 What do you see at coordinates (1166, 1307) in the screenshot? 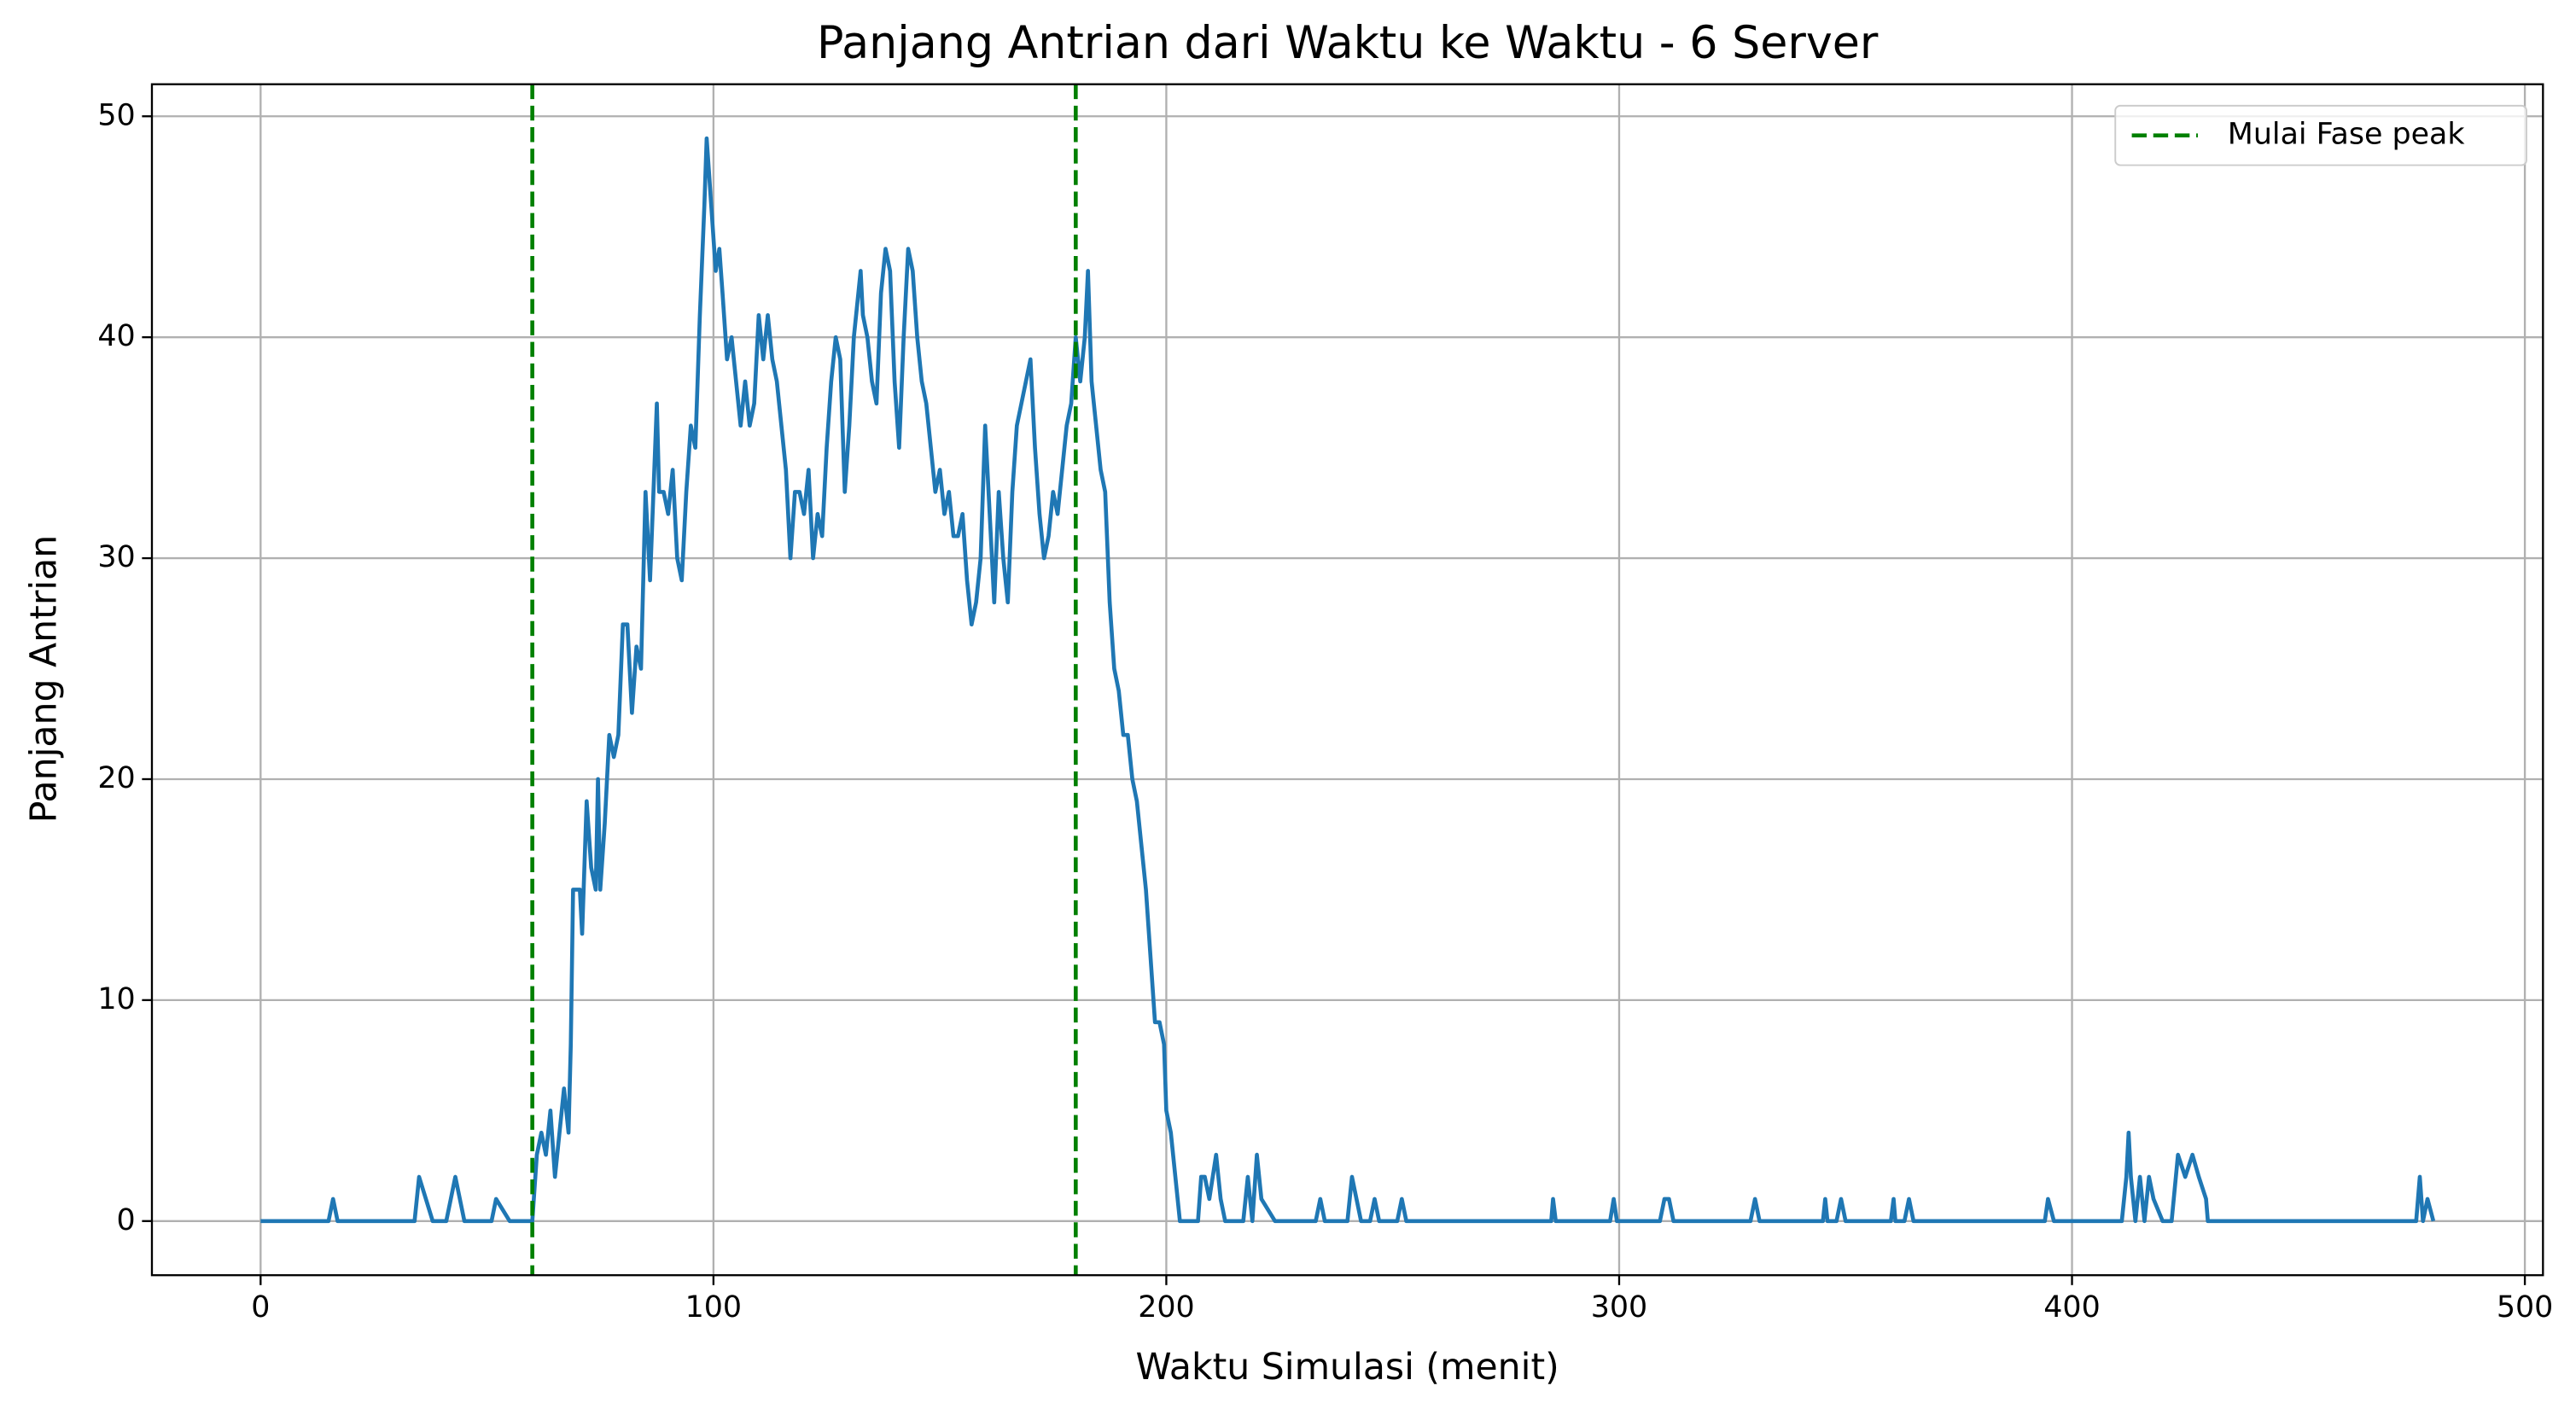
I see `x-tick-label: 200` at bounding box center [1166, 1307].